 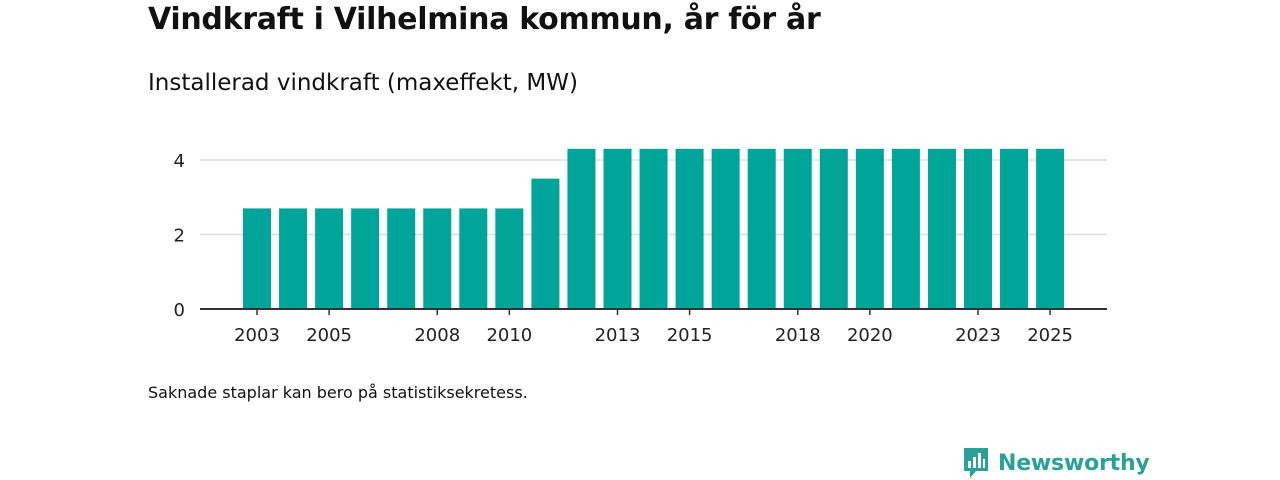 I want to click on y-tick-label-4: 4, so click(x=179, y=161).